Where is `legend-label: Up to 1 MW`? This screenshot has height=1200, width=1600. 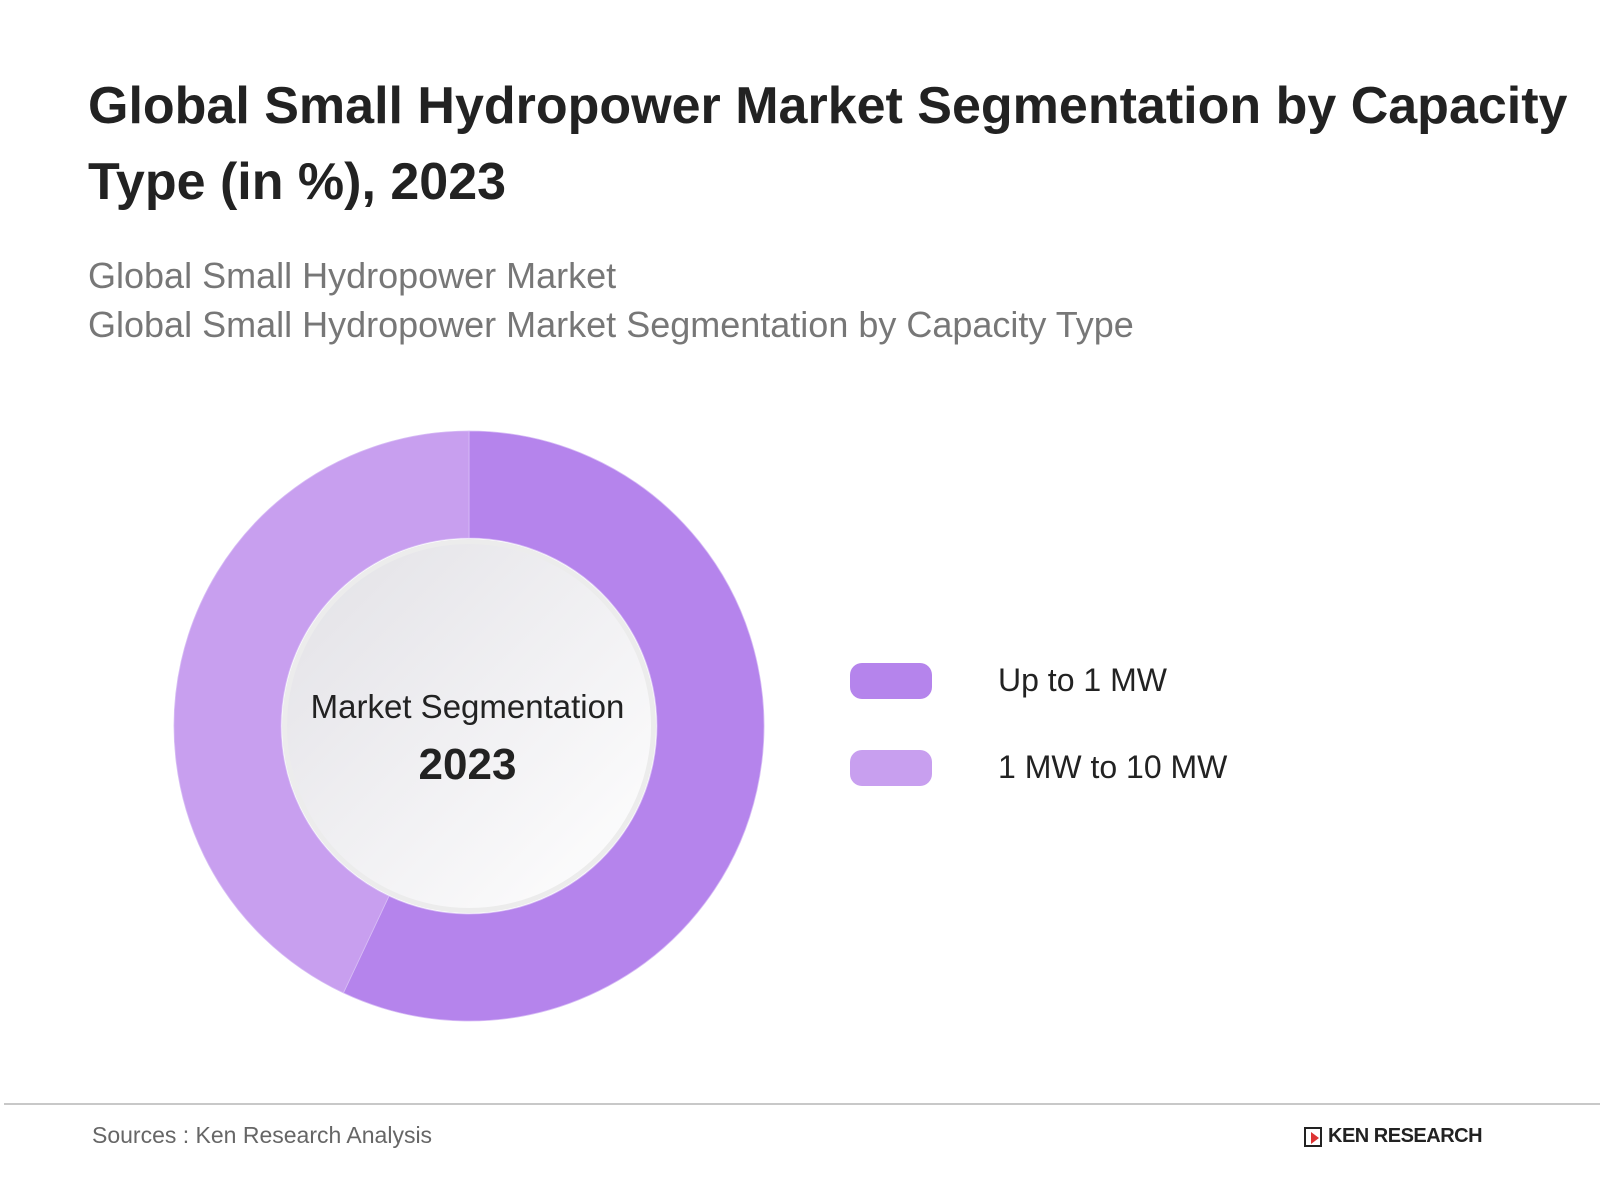
legend-label: Up to 1 MW is located at coordinates (1082, 680).